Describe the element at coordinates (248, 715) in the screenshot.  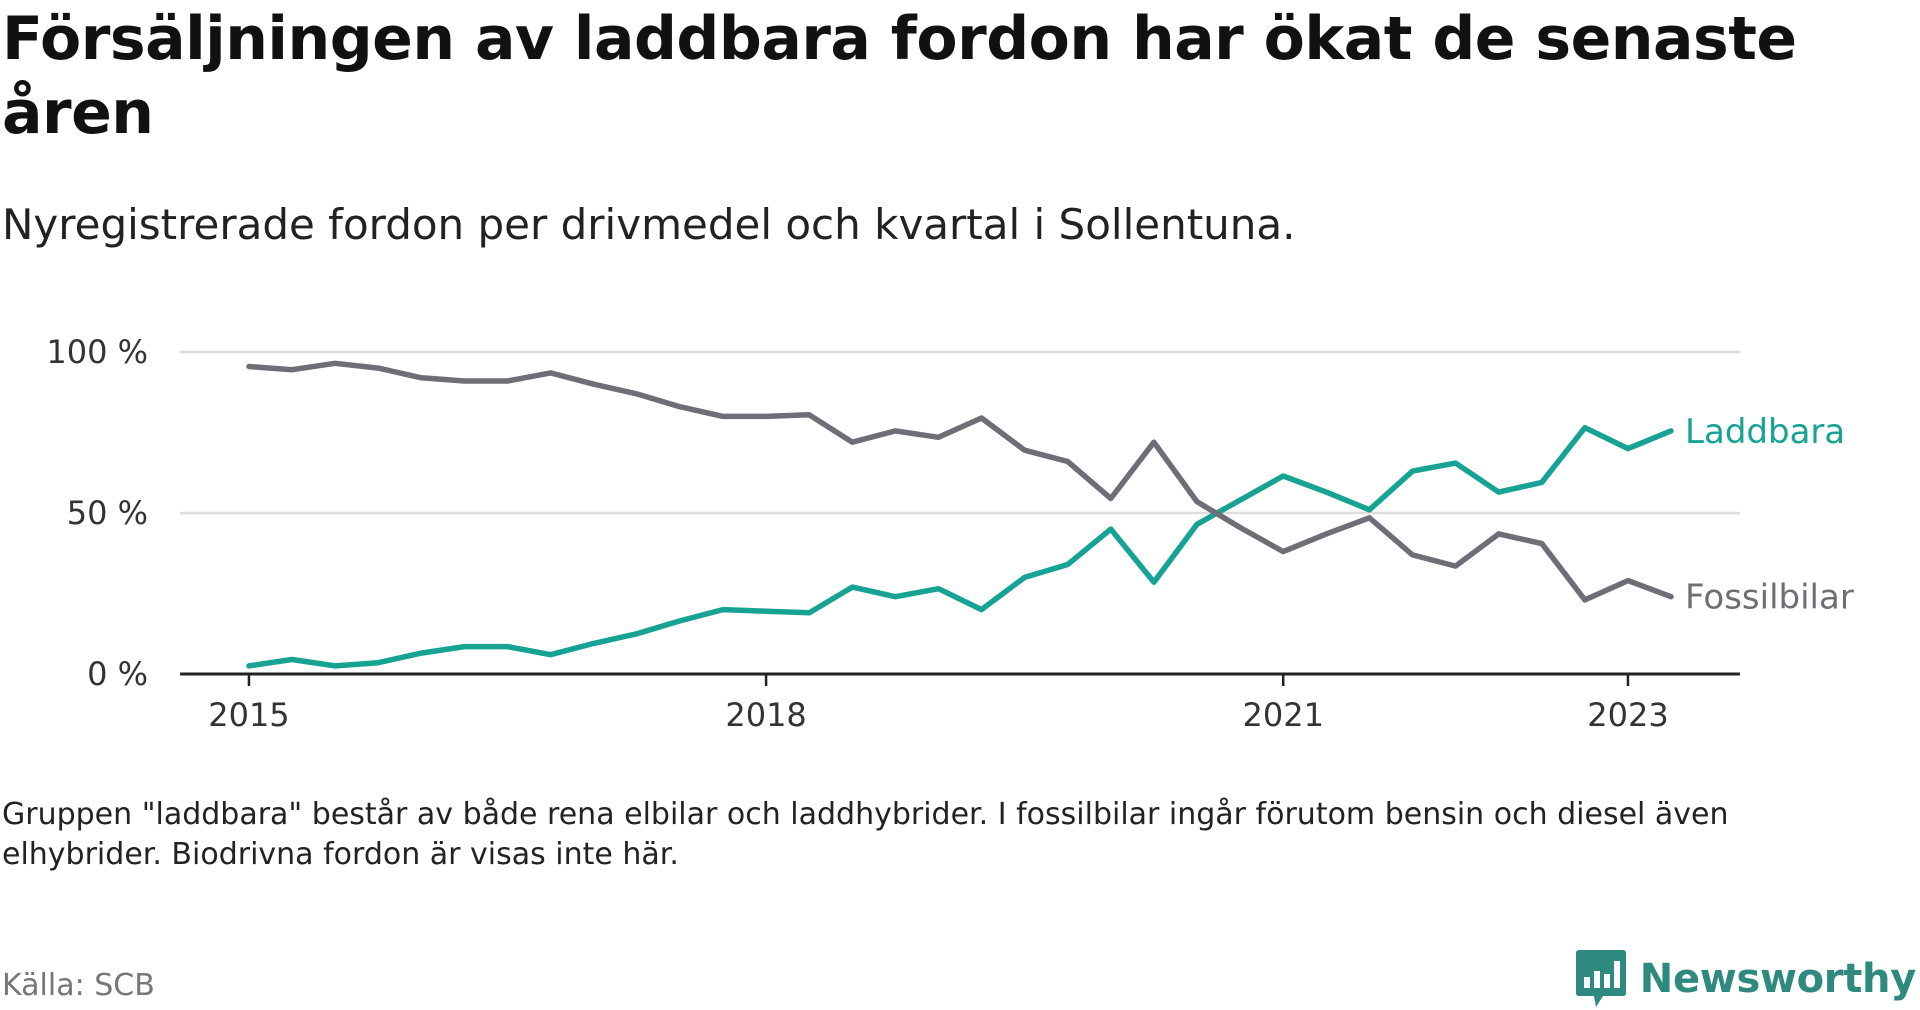
I see `x-tick-label: 2015` at that location.